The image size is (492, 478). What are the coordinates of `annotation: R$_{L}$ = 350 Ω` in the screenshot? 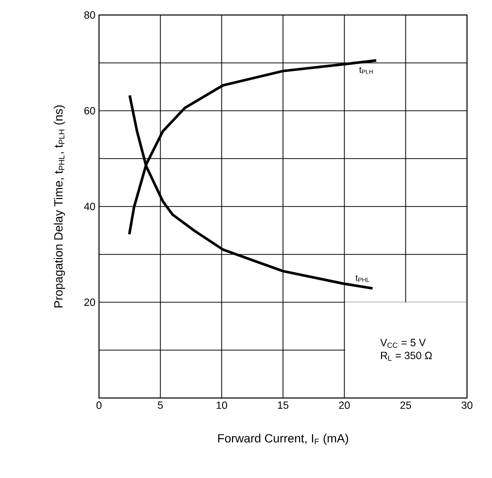 It's located at (406, 356).